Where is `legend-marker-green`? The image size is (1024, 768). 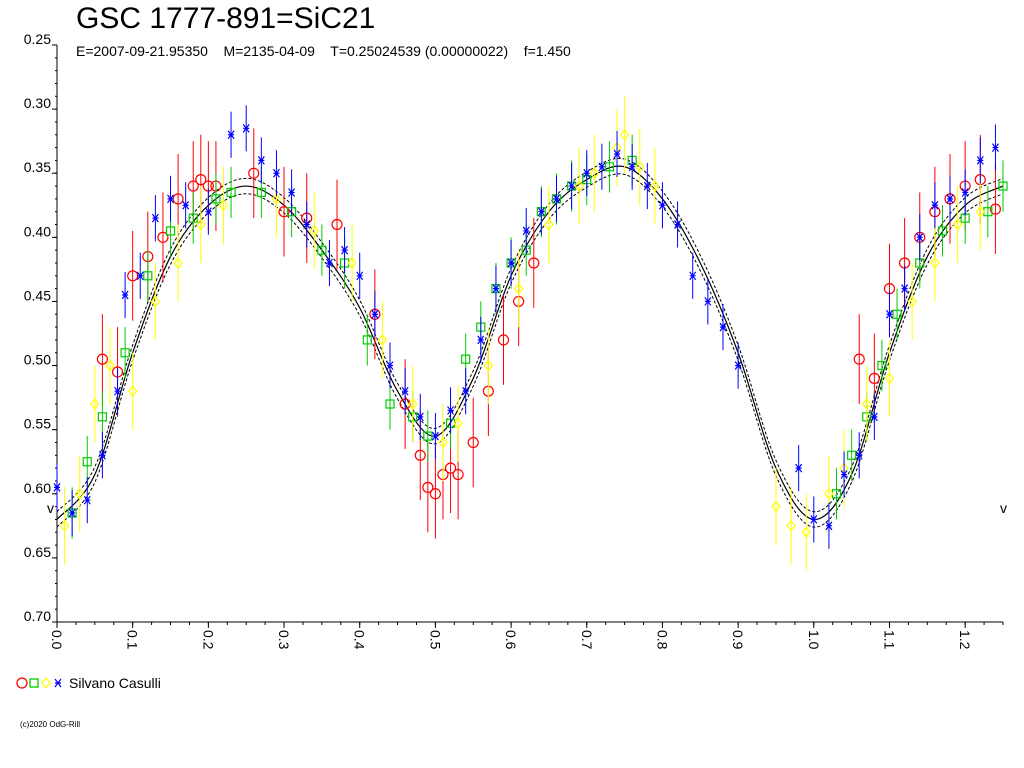 legend-marker-green is located at coordinates (34, 683).